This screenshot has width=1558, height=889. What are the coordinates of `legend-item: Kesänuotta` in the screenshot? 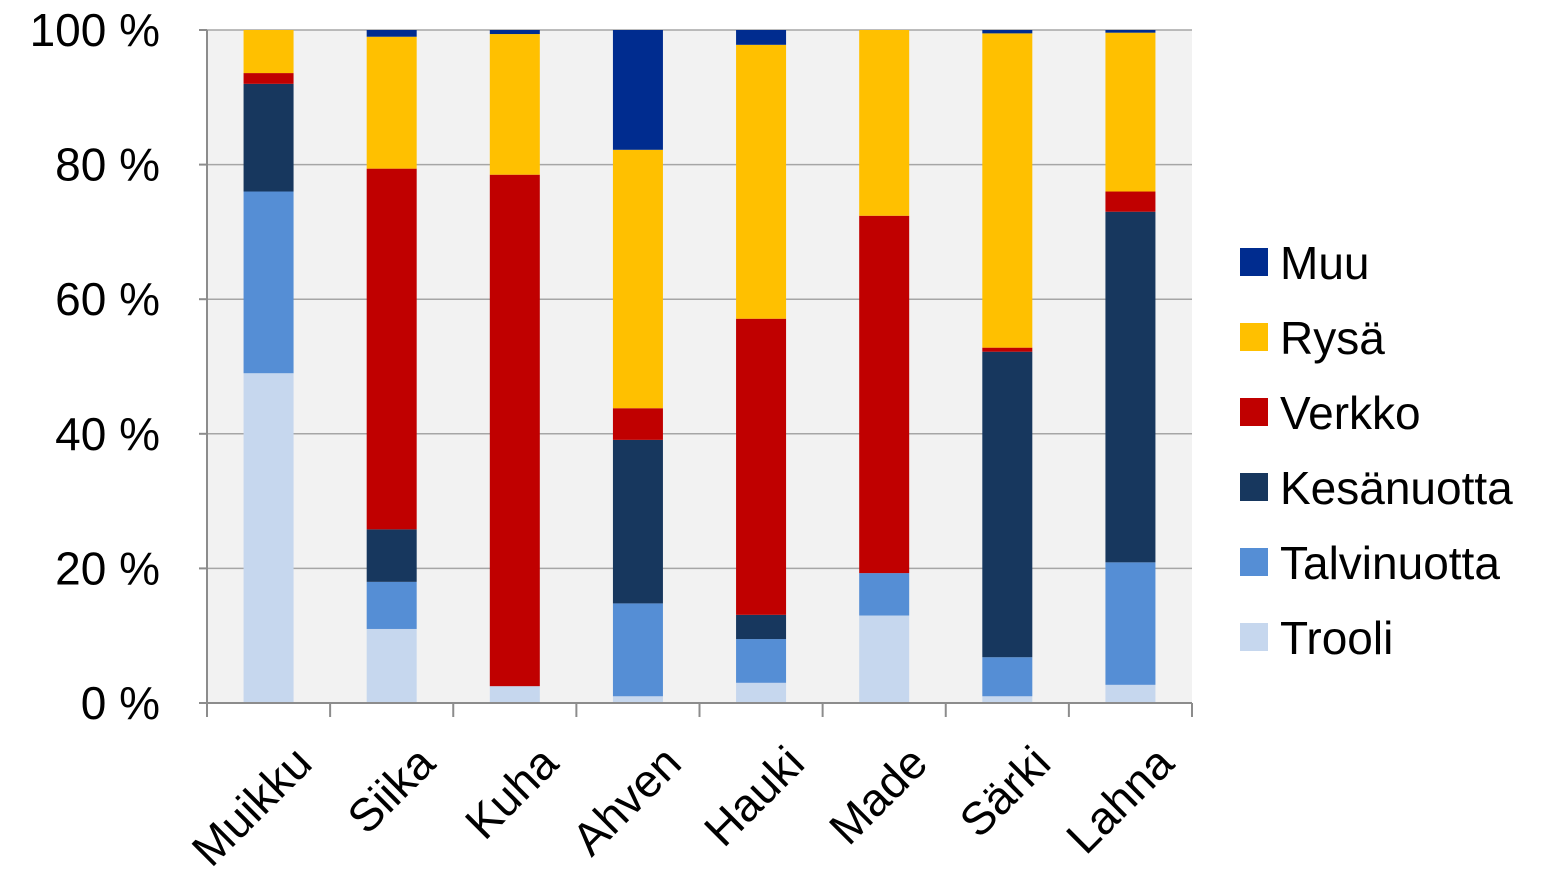 It's located at (1376, 488).